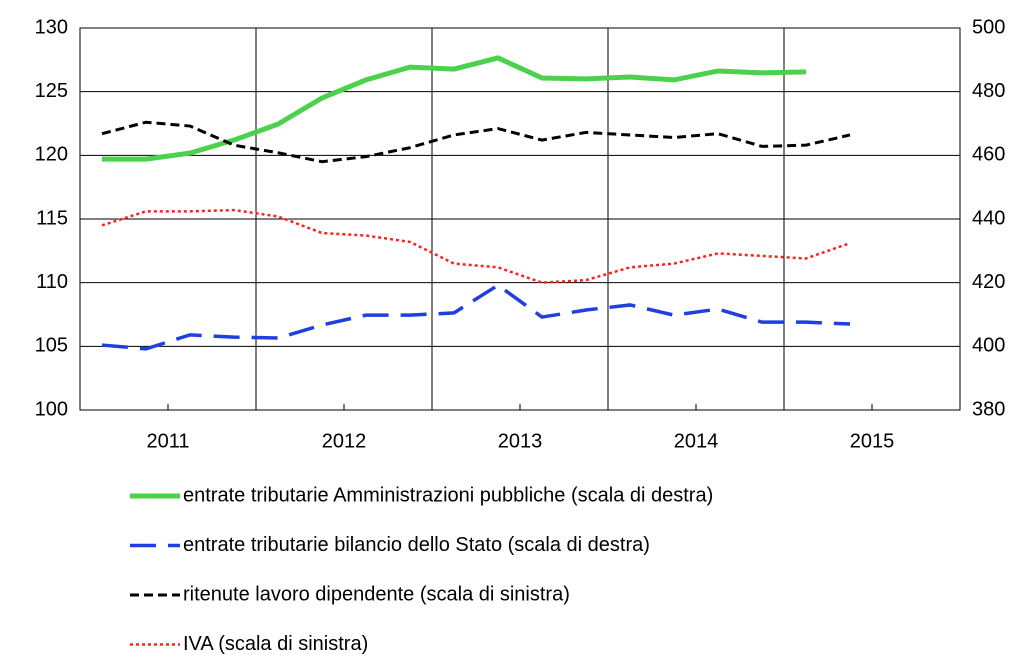 This screenshot has height=664, width=1035. What do you see at coordinates (696, 441) in the screenshot?
I see `x-tick-label: 2014` at bounding box center [696, 441].